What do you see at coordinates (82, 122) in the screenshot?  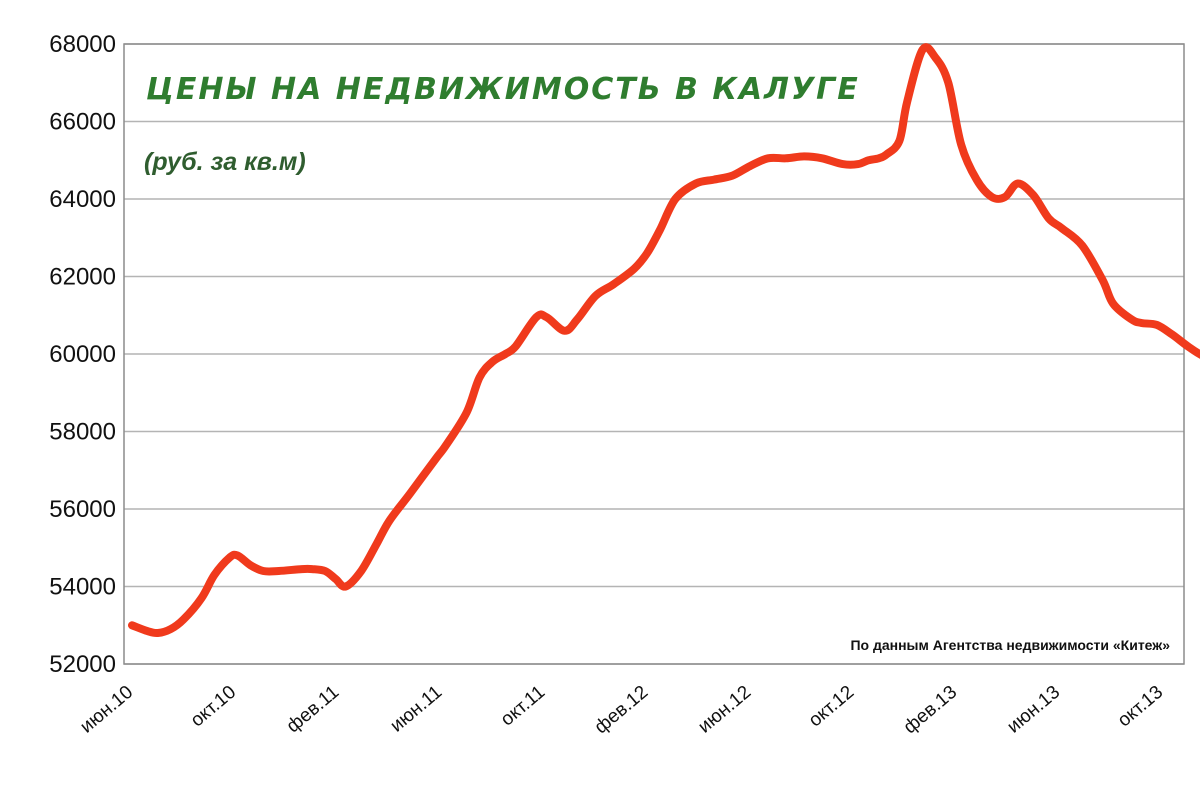 I see `y-tick-label: 66000` at bounding box center [82, 122].